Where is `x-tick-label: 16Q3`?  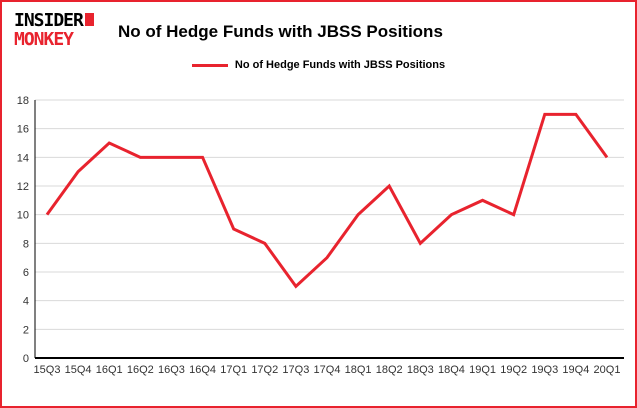
x-tick-label: 16Q3 is located at coordinates (171, 370).